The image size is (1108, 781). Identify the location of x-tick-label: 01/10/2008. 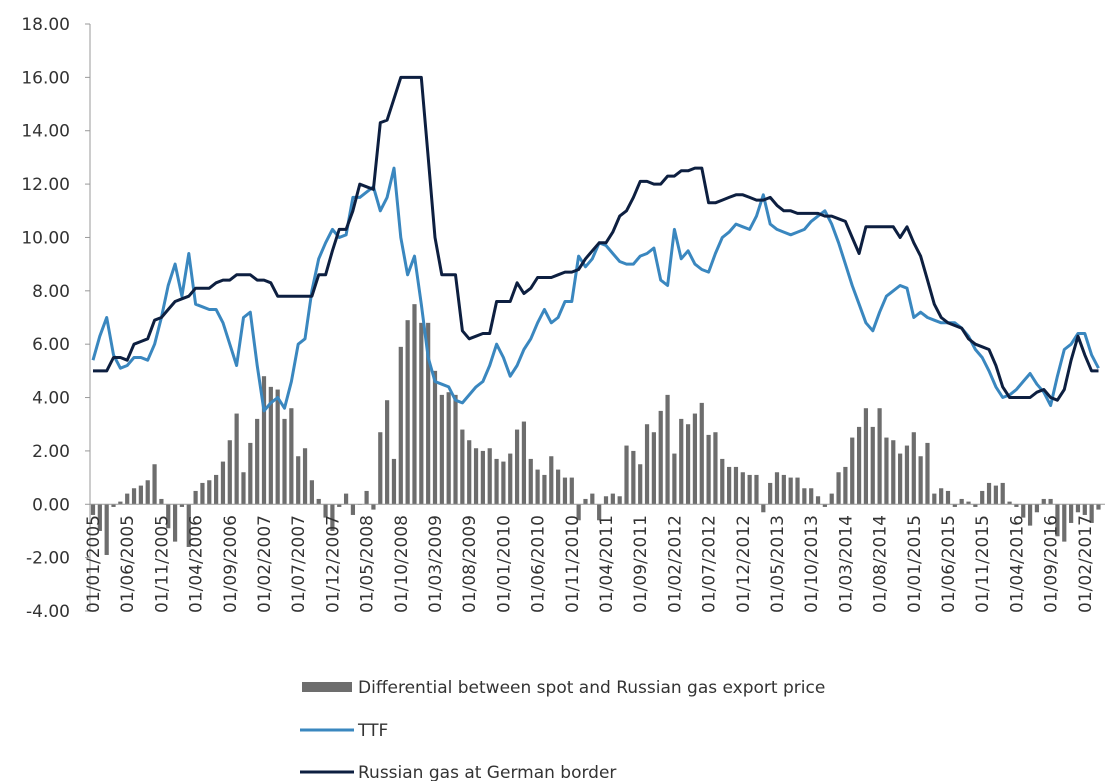
(402, 564).